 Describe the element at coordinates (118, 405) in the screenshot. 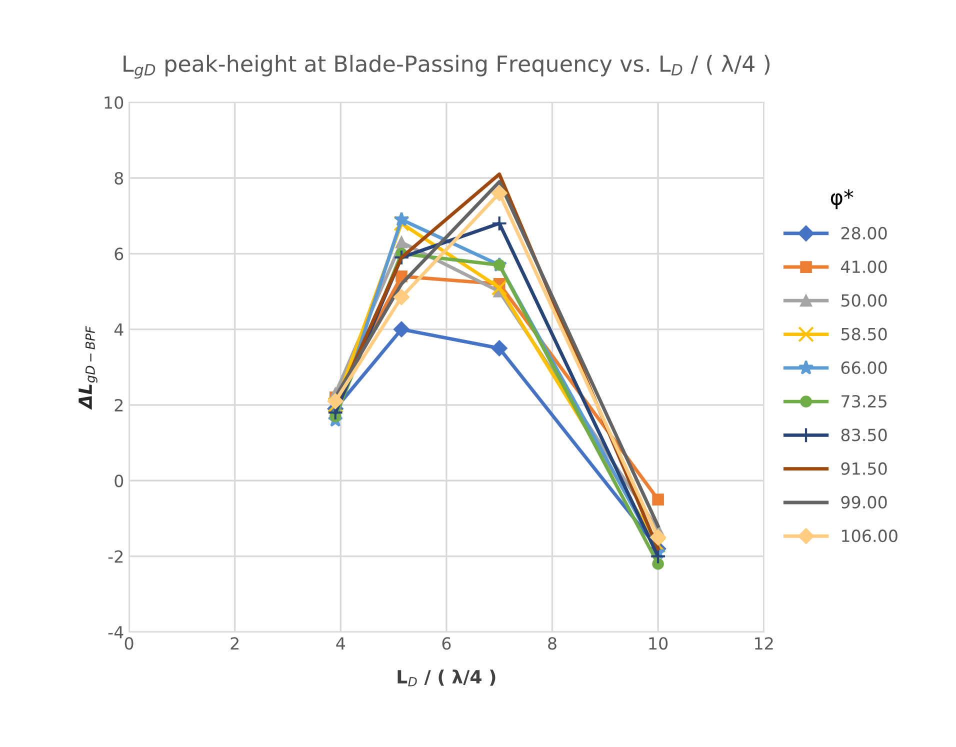

I see `y-tick-label: 2` at that location.